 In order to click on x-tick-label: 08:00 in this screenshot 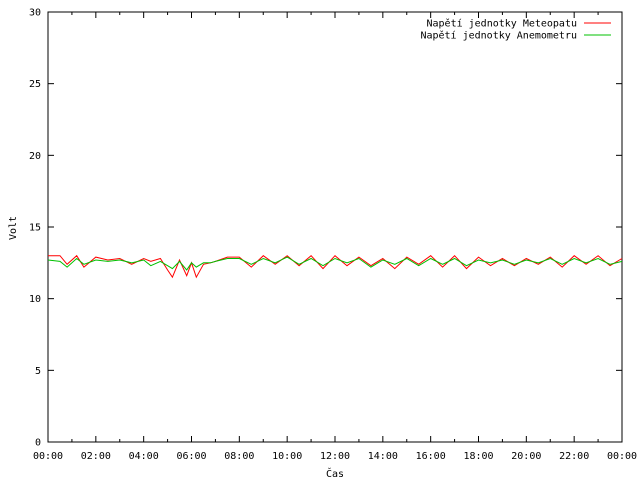, I will do `click(239, 456)`.